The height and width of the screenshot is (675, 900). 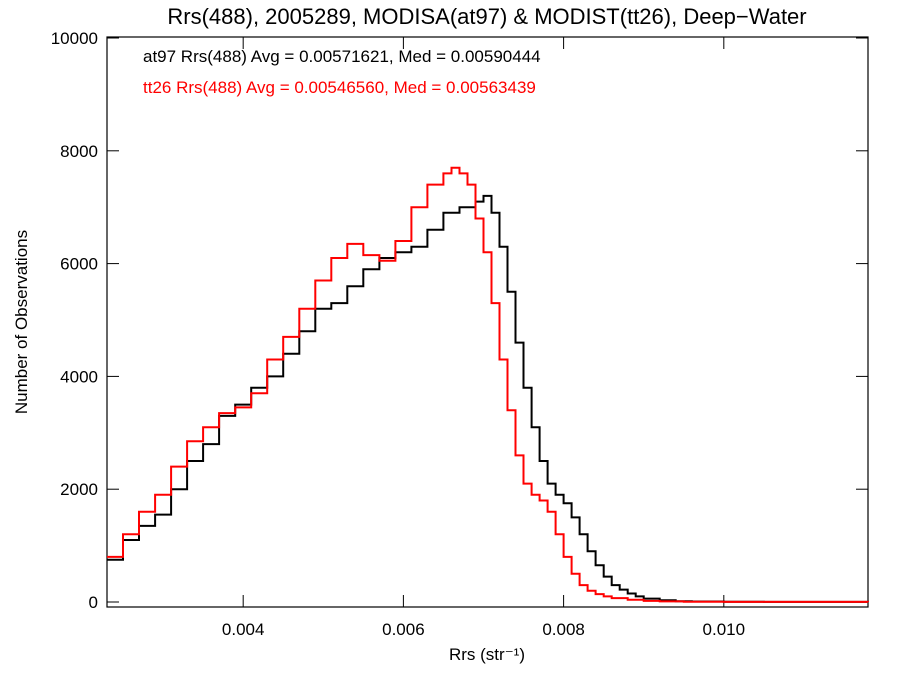 I want to click on x-tick-label: 0.008, so click(x=563, y=629).